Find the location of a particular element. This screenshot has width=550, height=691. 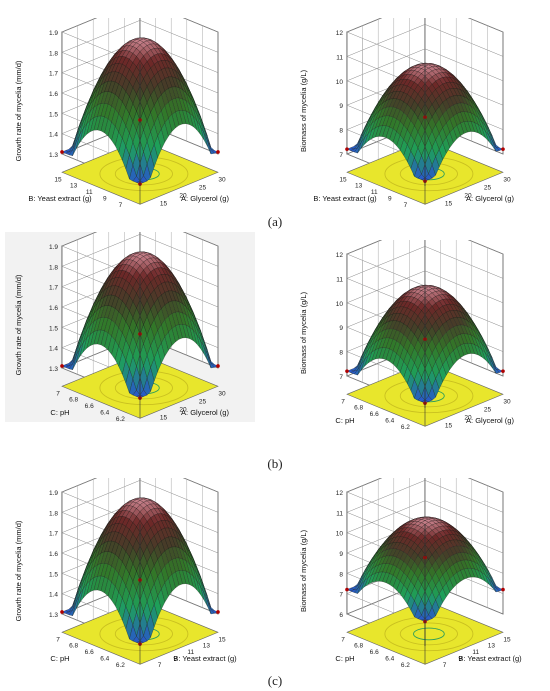

z-tick-label: 10 is located at coordinates (340, 82).